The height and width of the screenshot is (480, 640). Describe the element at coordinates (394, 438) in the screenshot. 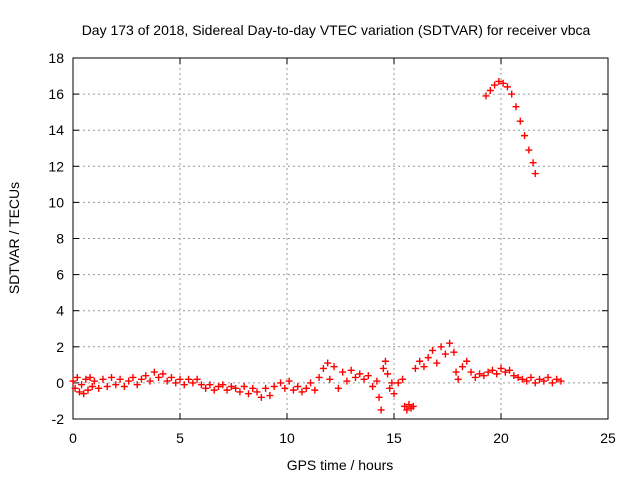

I see `x-tick-label: 15` at that location.